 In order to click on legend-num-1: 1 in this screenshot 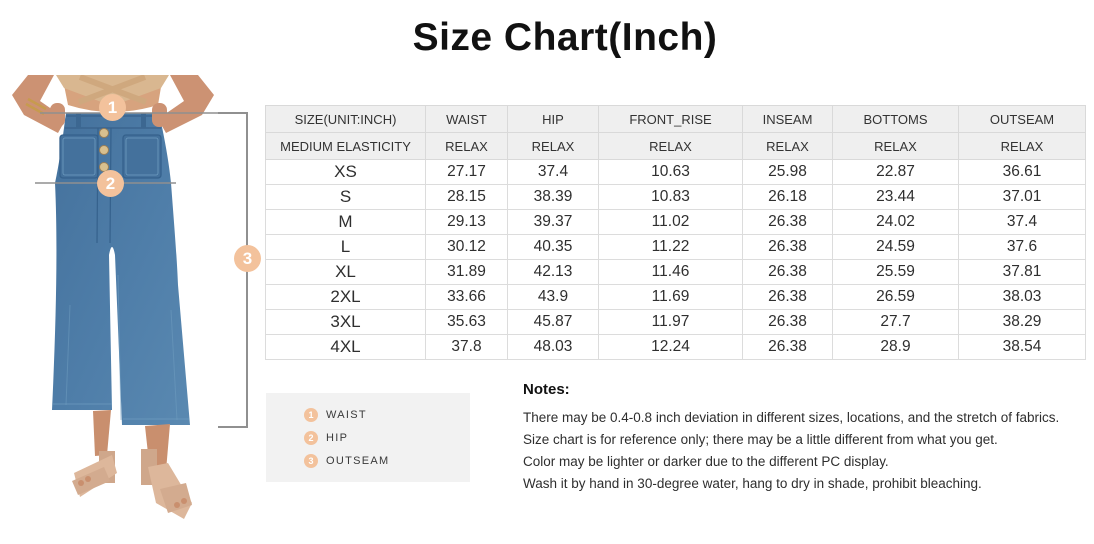, I will do `click(311, 414)`.